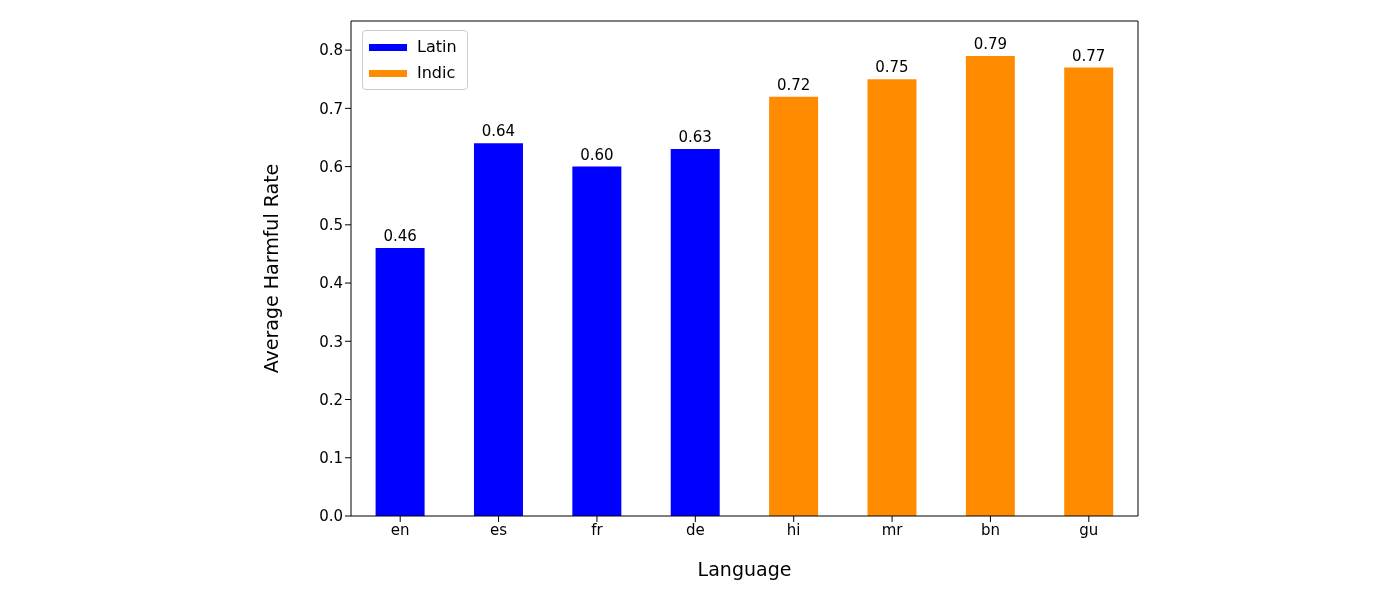 This screenshot has width=1400, height=610. What do you see at coordinates (331, 108) in the screenshot?
I see `y-tick-label: 0.7` at bounding box center [331, 108].